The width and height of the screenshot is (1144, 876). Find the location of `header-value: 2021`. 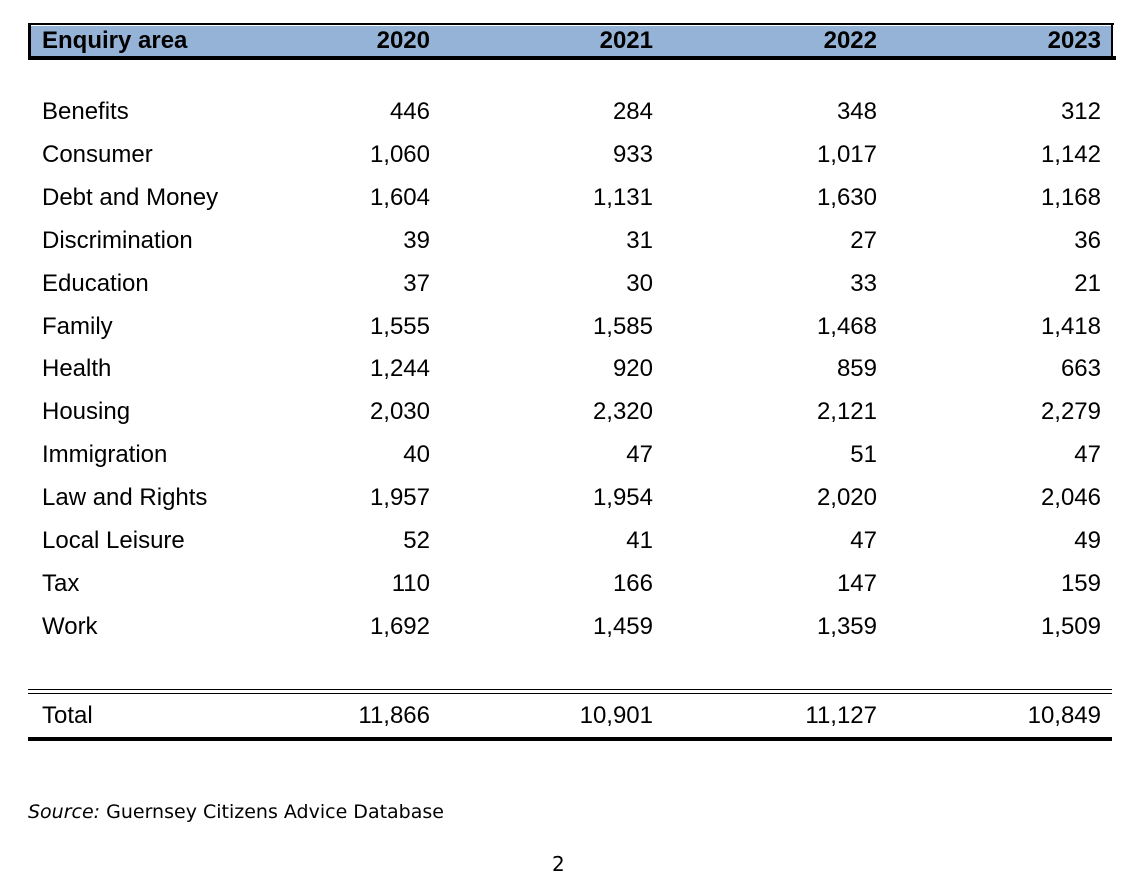

header-value: 2021 is located at coordinates (626, 40).